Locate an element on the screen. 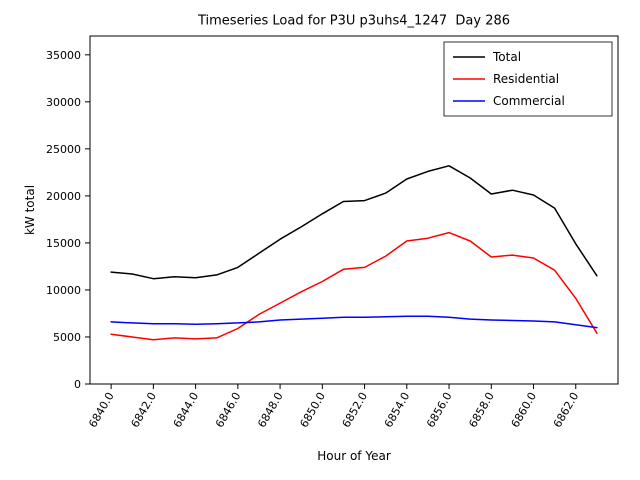 Image resolution: width=640 pixels, height=480 pixels. legend-label-commercial: Commercial is located at coordinates (529, 101).